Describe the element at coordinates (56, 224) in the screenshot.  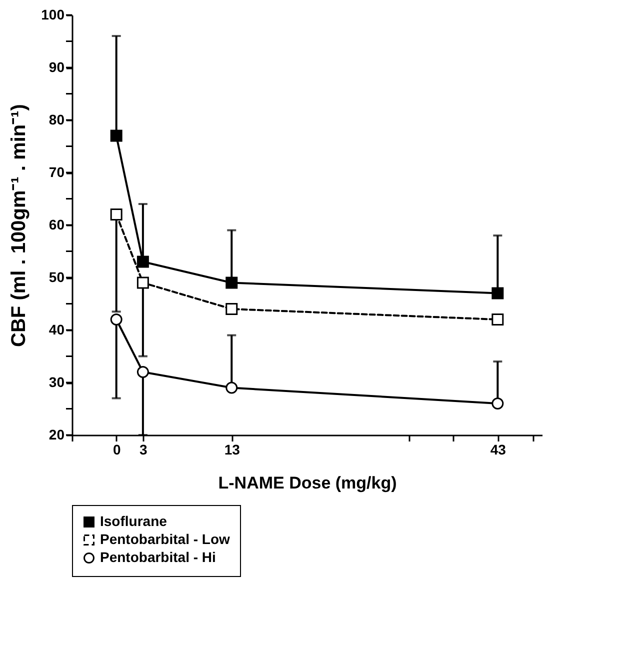
I see `y-tick-label: 60` at that location.